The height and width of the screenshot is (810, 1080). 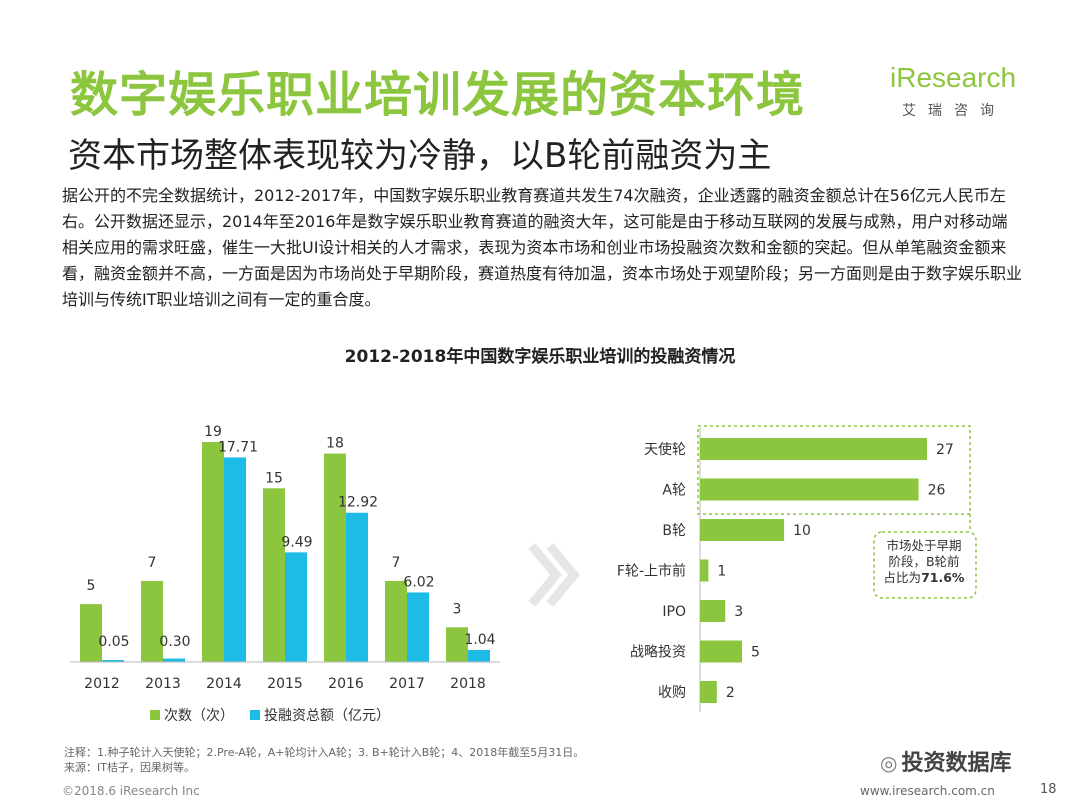 I want to click on wechat-icon: ◎, so click(x=889, y=763).